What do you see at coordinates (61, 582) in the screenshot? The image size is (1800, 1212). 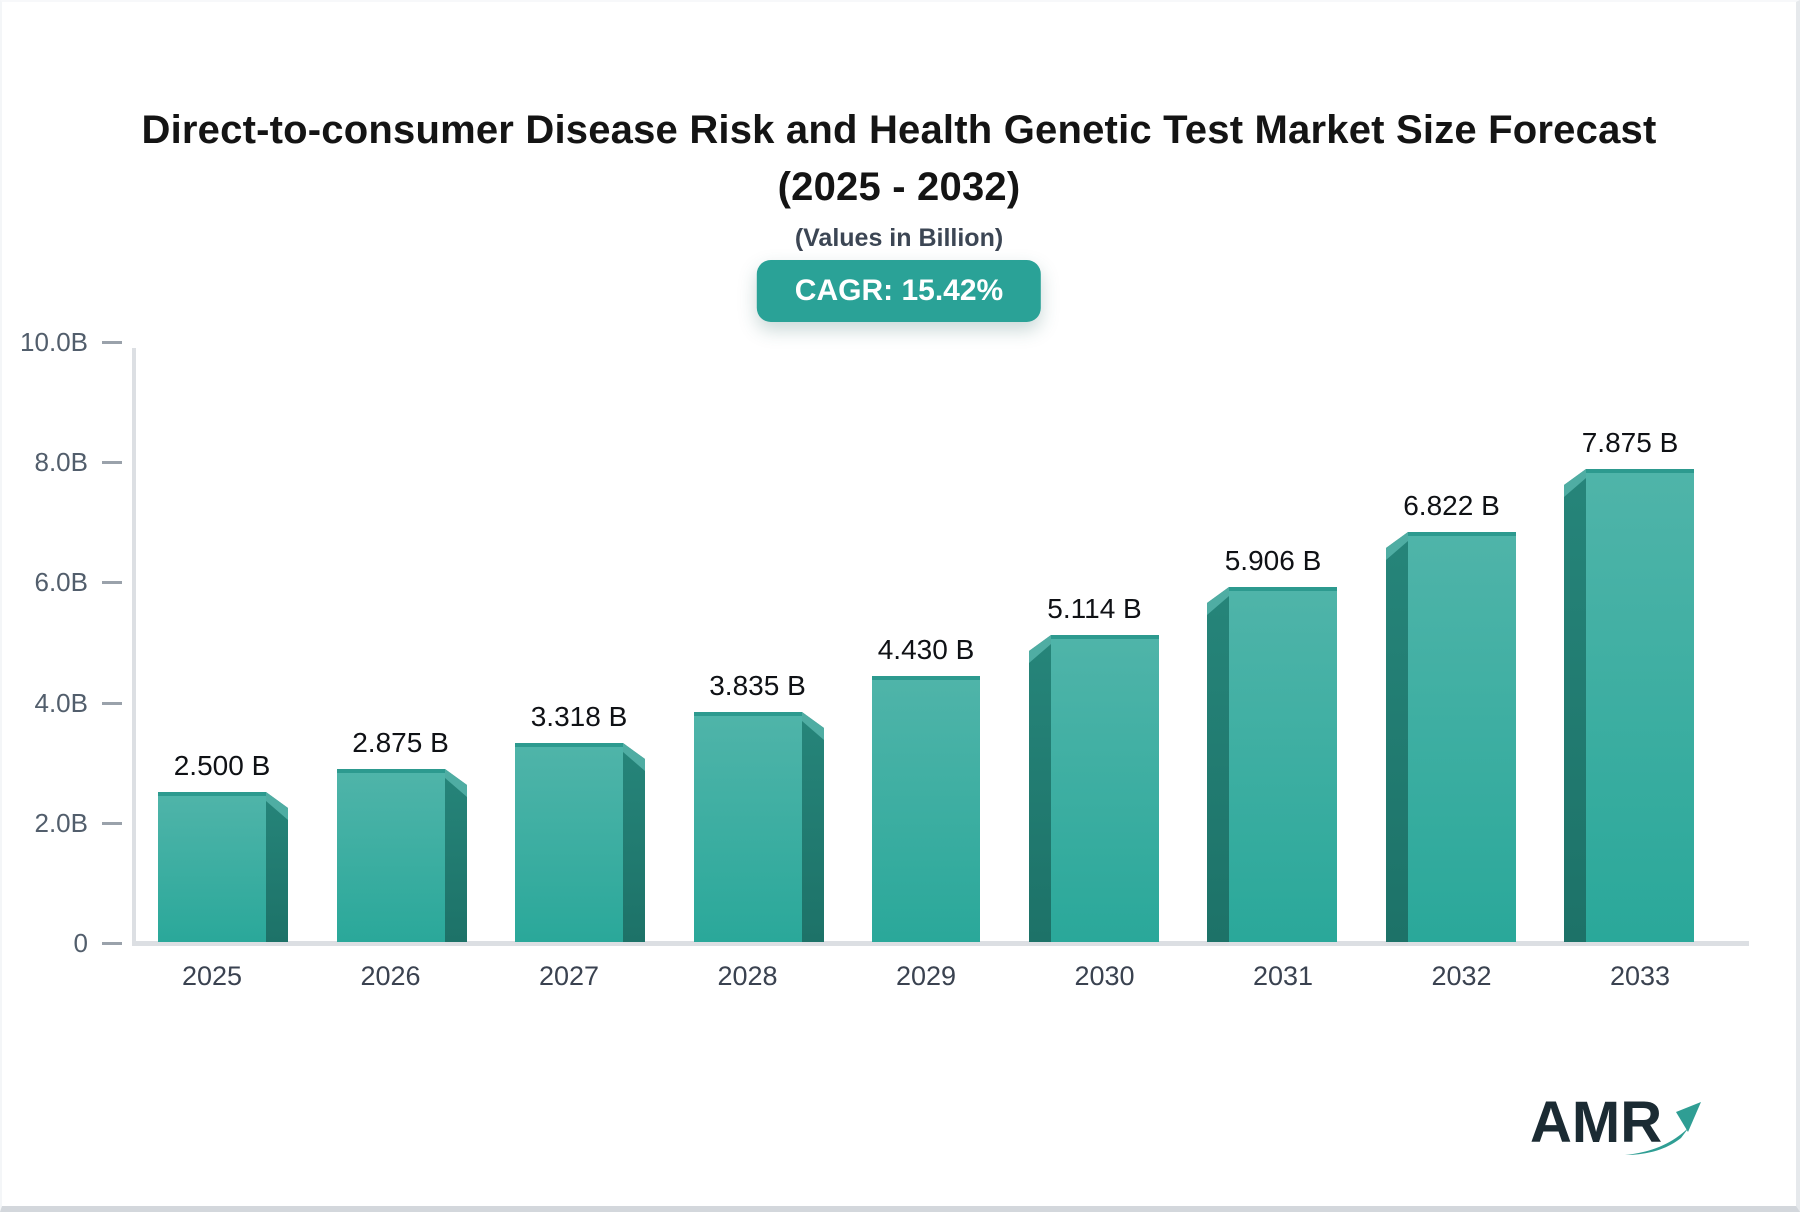 I see `y-tick-label: 6.0B` at bounding box center [61, 582].